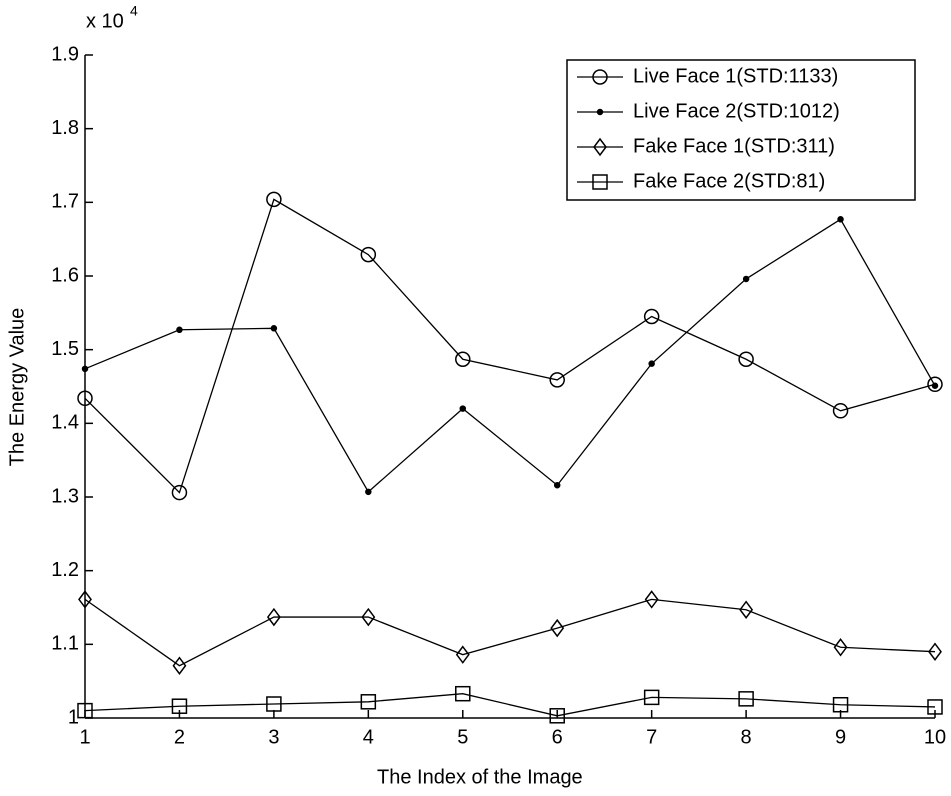  I want to click on y-tick-label: 1, so click(73, 717).